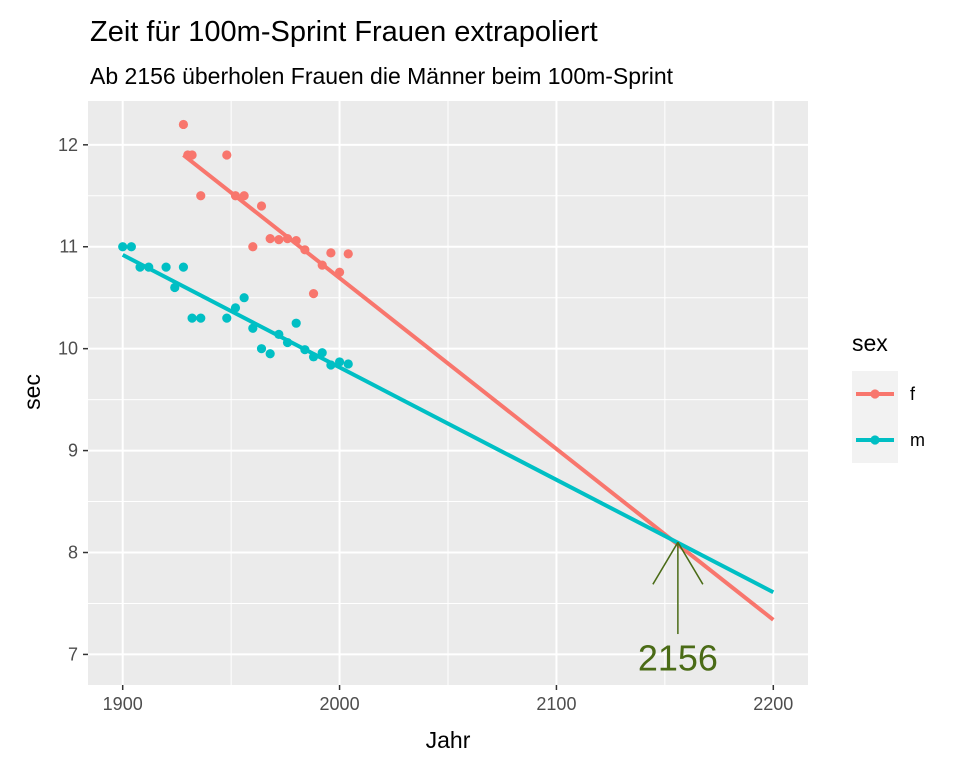  What do you see at coordinates (68, 145) in the screenshot?
I see `y-tick-label: 12` at bounding box center [68, 145].